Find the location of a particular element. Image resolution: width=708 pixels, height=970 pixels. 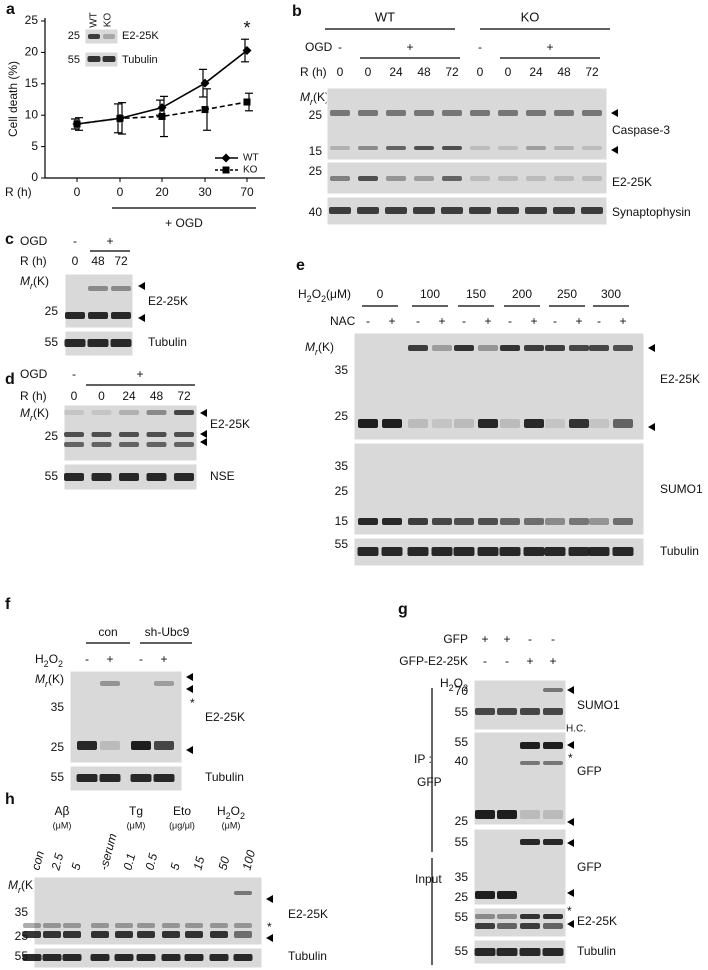

h2o2-label-part: H is located at coordinates (221, 811).